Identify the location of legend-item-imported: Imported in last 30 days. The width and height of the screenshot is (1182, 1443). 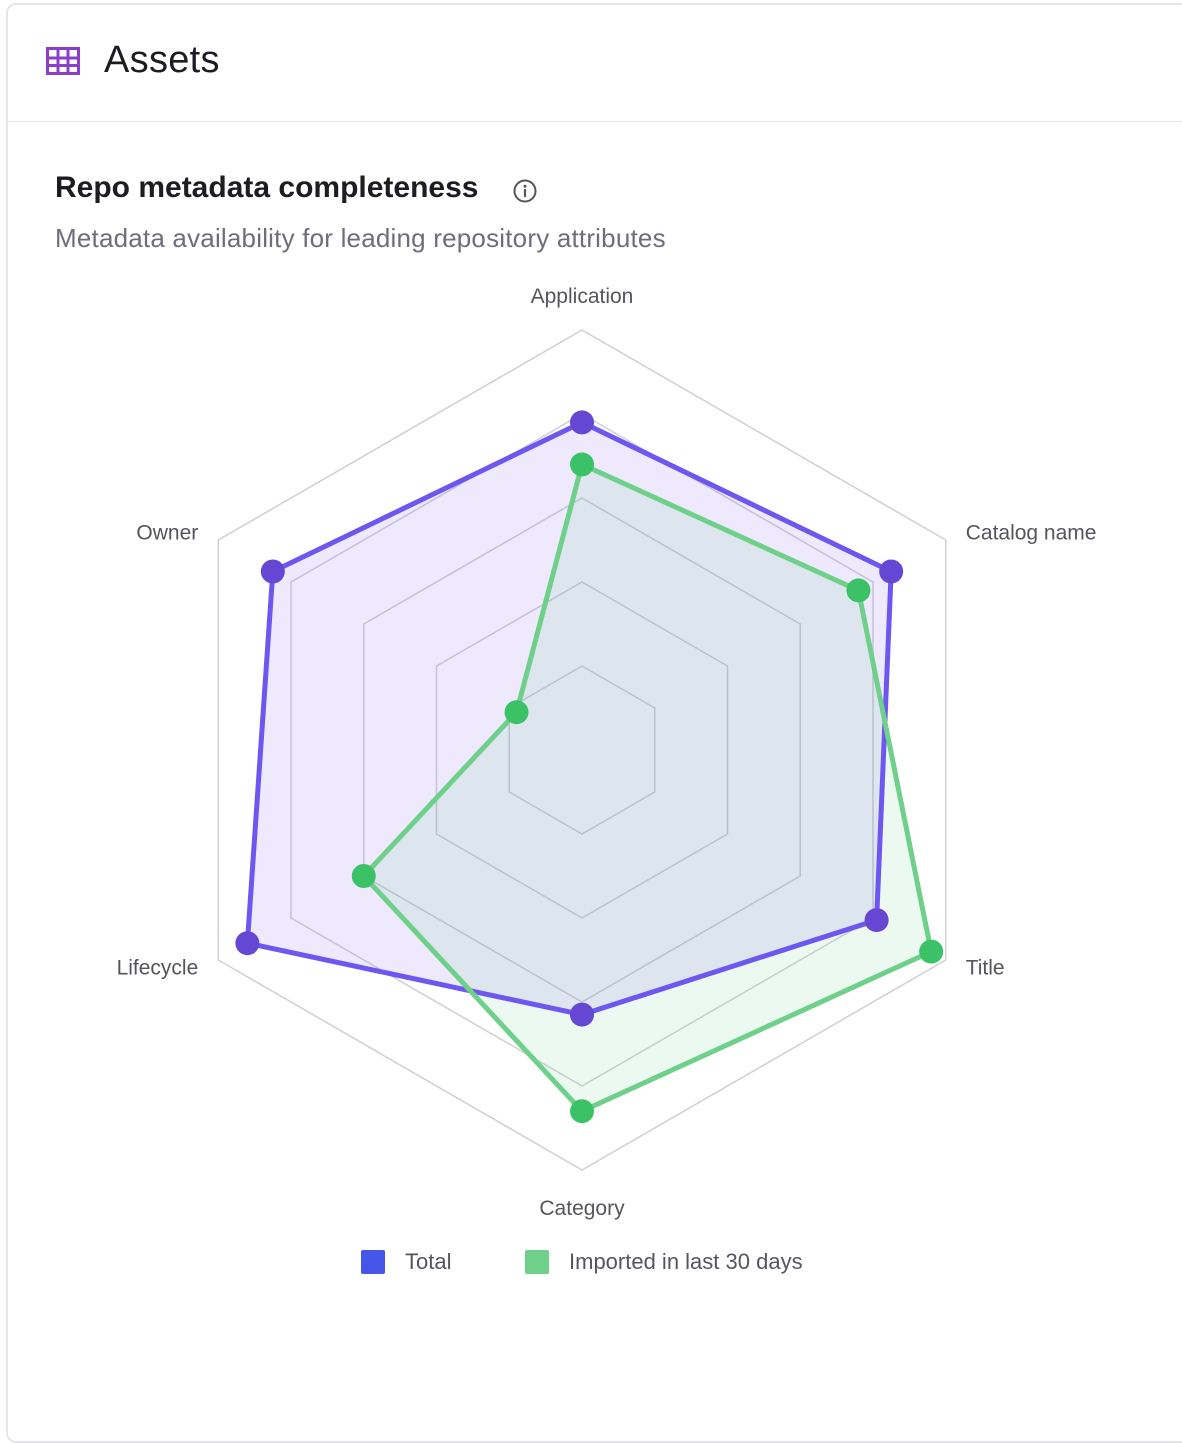
(664, 1262).